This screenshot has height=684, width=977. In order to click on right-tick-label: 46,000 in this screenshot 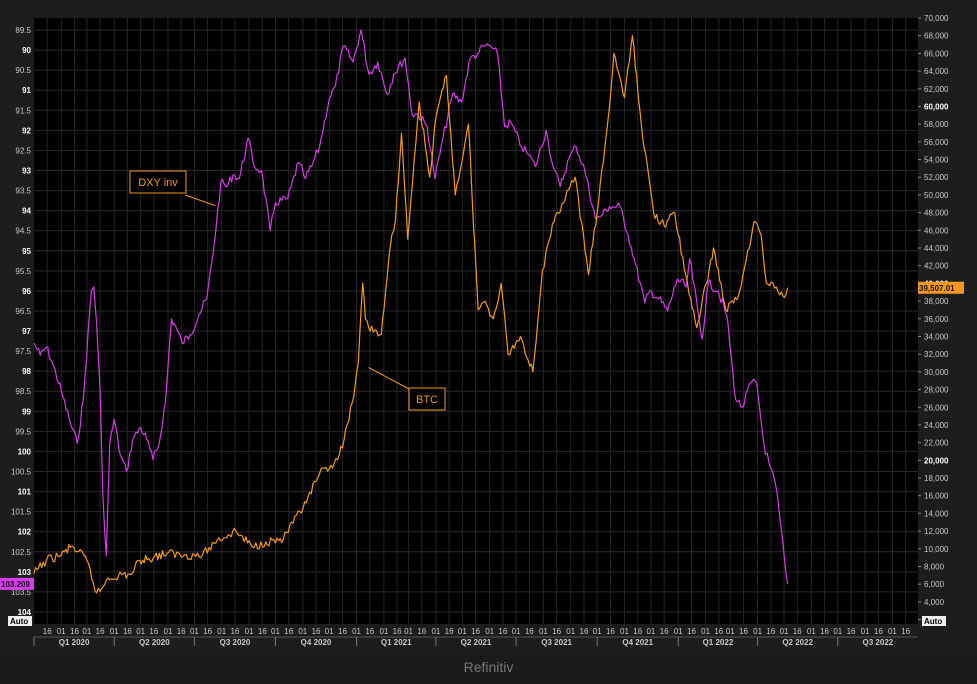, I will do `click(936, 230)`.